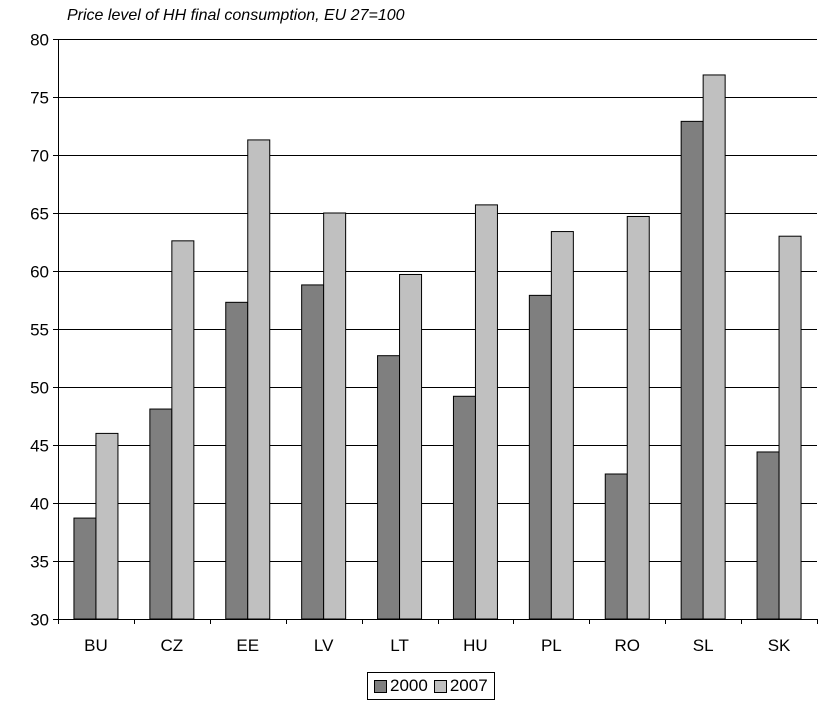 The width and height of the screenshot is (826, 723). I want to click on bar-2000-RO, so click(616, 546).